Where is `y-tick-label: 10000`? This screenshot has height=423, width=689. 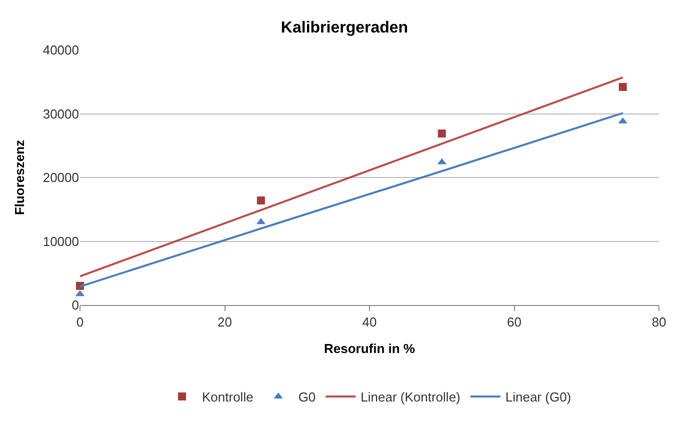
y-tick-label: 10000 is located at coordinates (60, 241).